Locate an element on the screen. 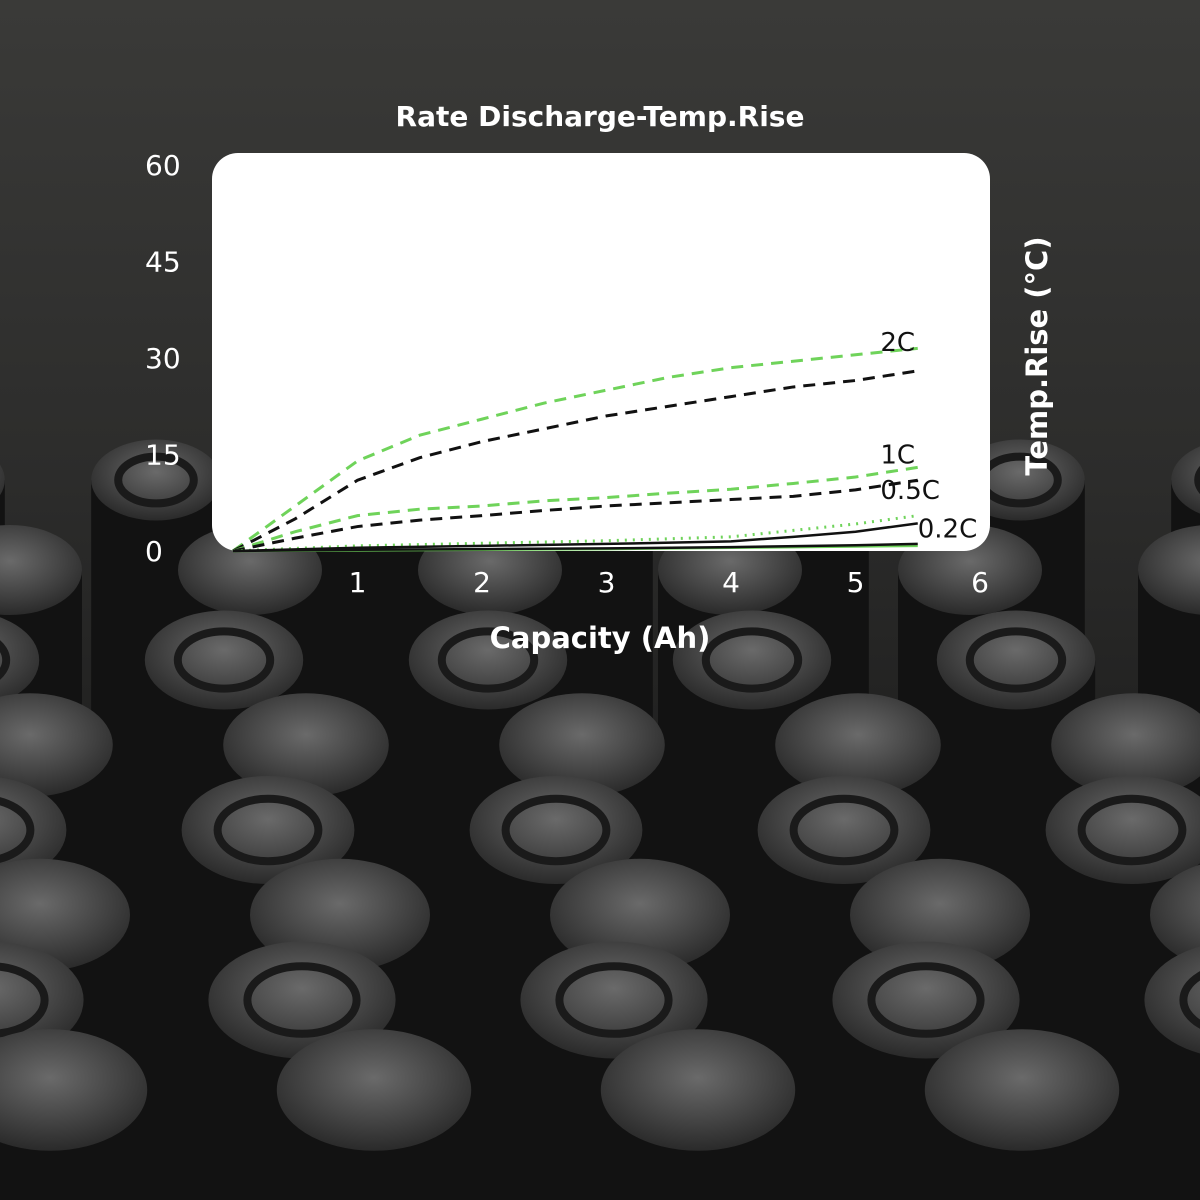 This screenshot has height=1200, width=1200. series-line-2c-green is located at coordinates (575, 449).